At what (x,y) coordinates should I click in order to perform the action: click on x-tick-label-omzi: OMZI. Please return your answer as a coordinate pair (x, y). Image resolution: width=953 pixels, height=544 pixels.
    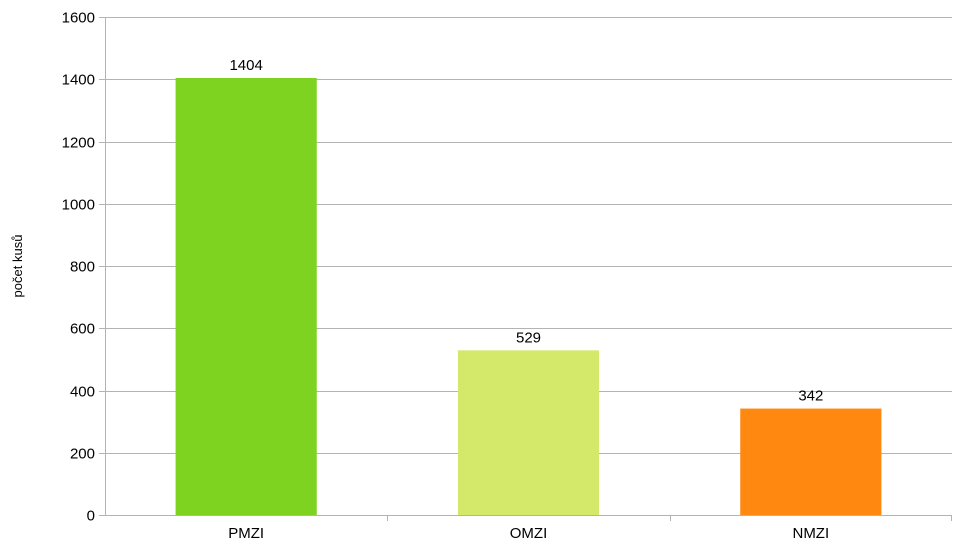
    Looking at the image, I should click on (529, 533).